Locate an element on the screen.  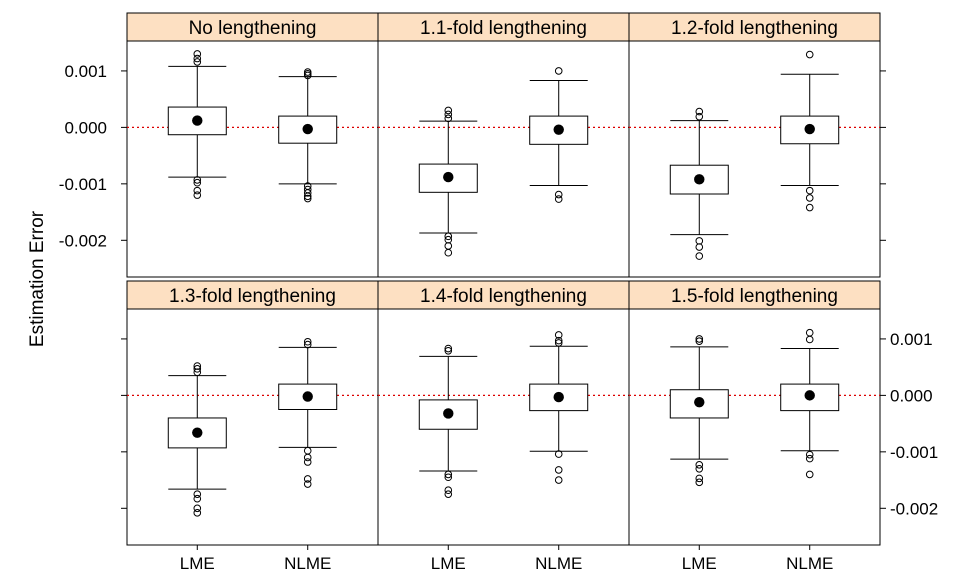
panel-title: 1.3-fold lengthening is located at coordinates (252, 296).